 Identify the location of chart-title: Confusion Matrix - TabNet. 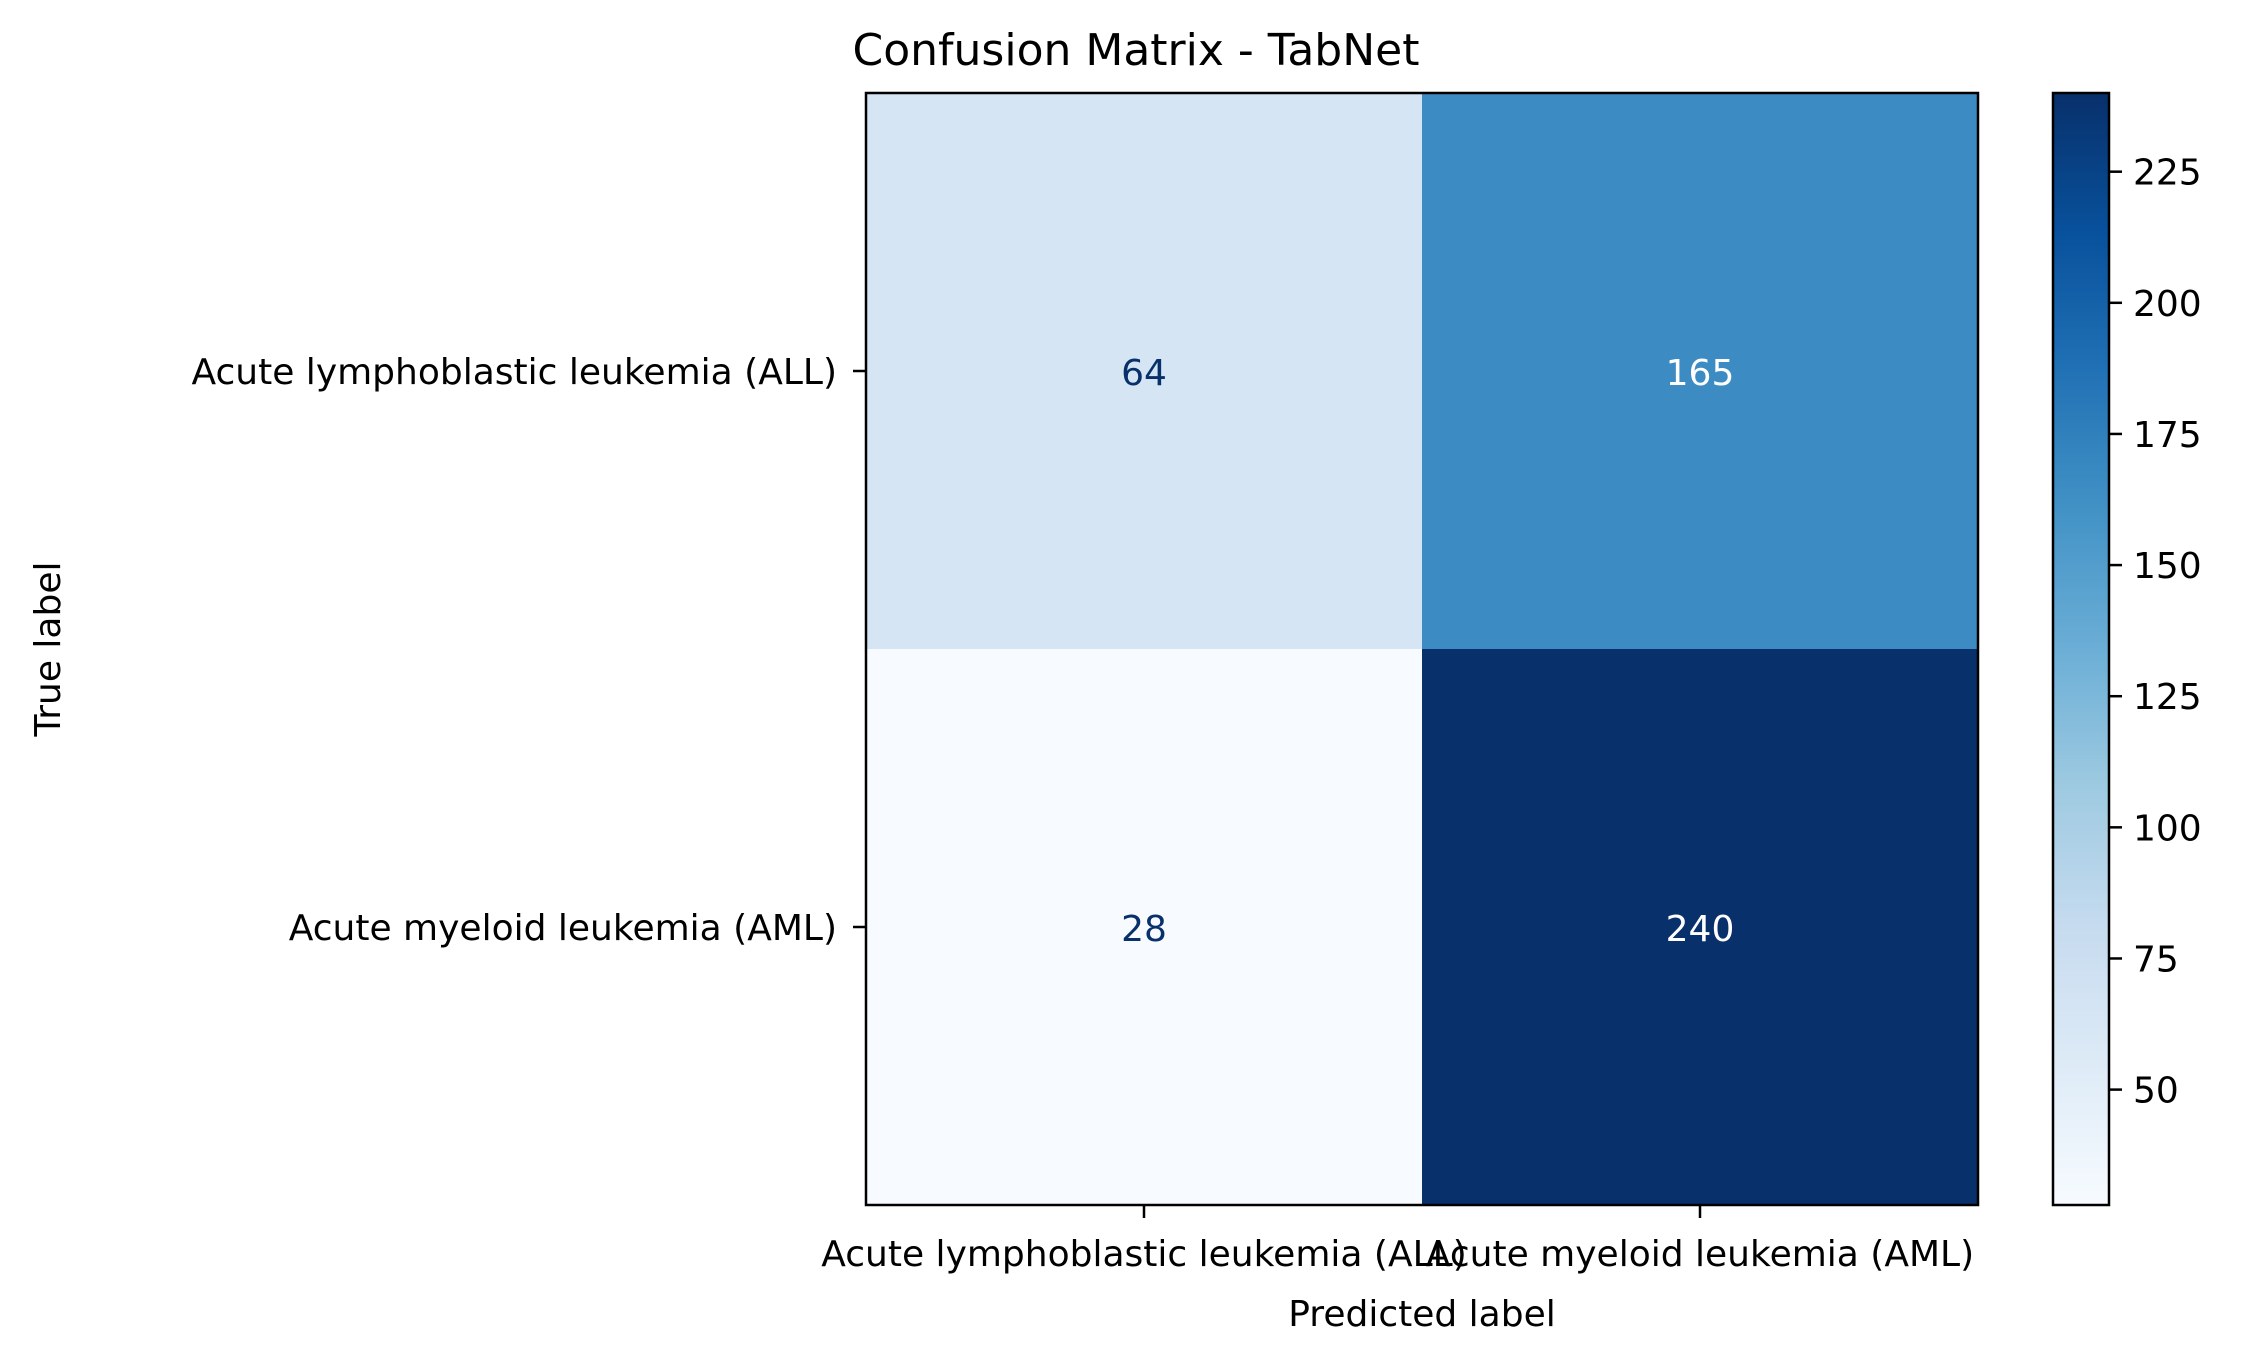
(1136, 50).